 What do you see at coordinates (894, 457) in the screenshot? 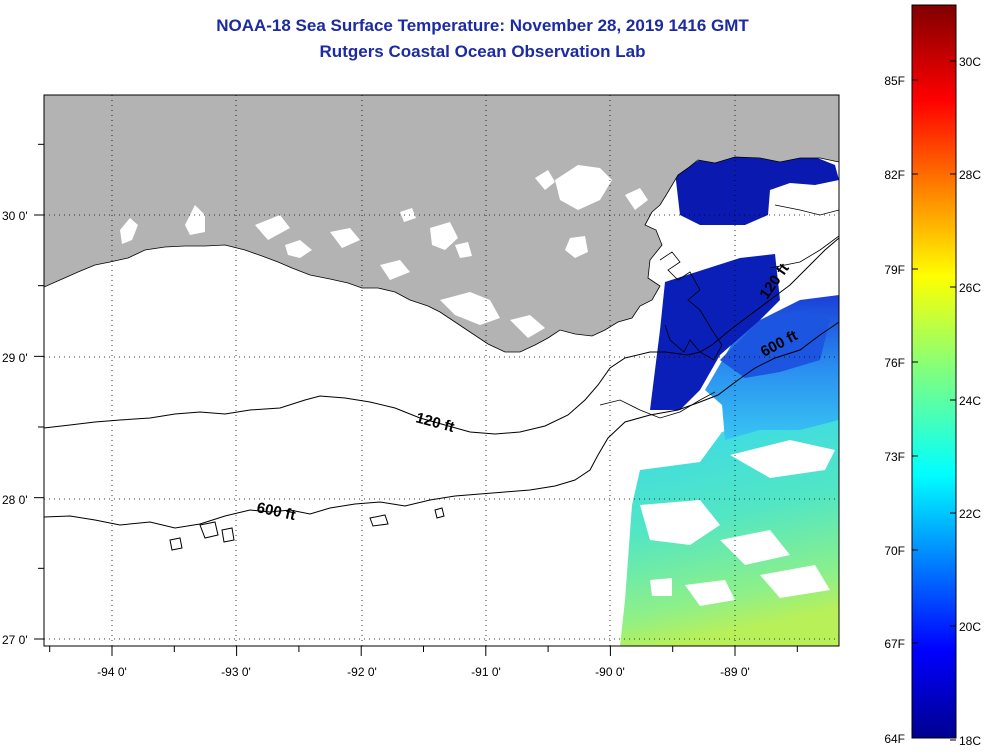
I see `cbar-label-73f: 73F` at bounding box center [894, 457].